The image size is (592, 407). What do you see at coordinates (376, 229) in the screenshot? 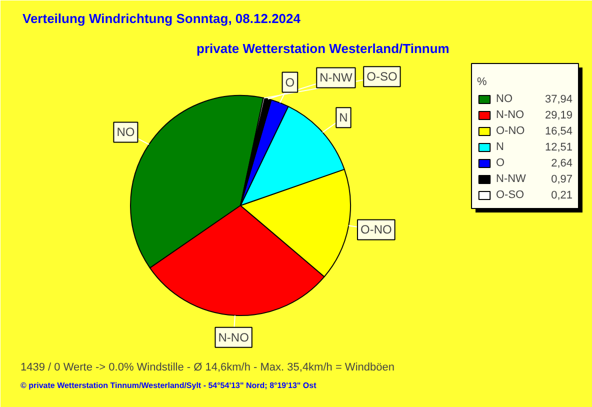
I see `slice-label: O-NO` at bounding box center [376, 229].